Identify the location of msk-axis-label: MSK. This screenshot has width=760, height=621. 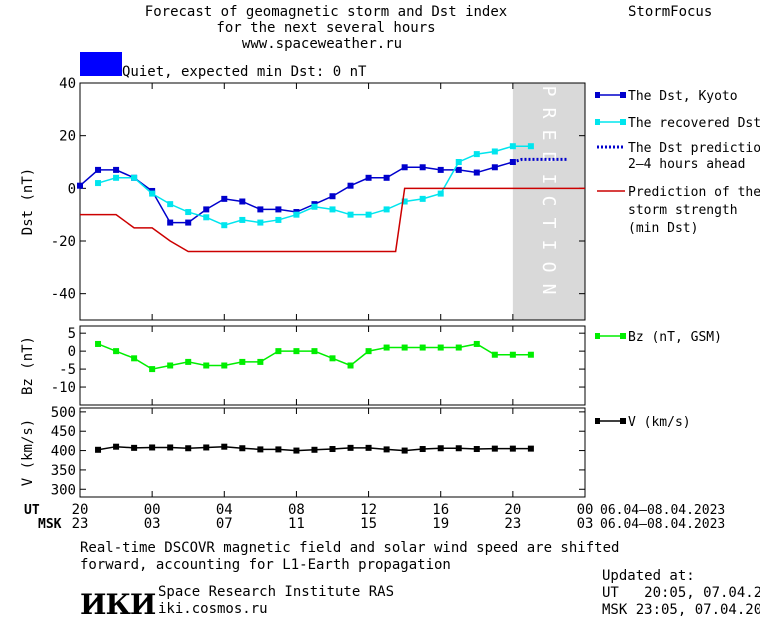
(50, 524).